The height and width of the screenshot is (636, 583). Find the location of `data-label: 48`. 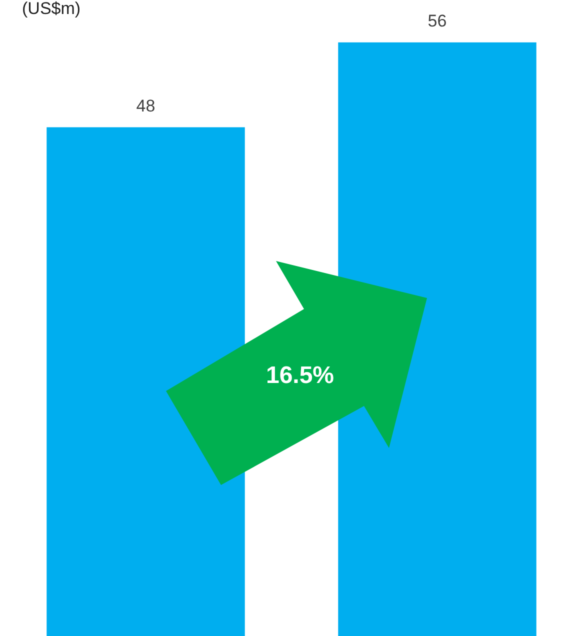

data-label: 48 is located at coordinates (146, 106).